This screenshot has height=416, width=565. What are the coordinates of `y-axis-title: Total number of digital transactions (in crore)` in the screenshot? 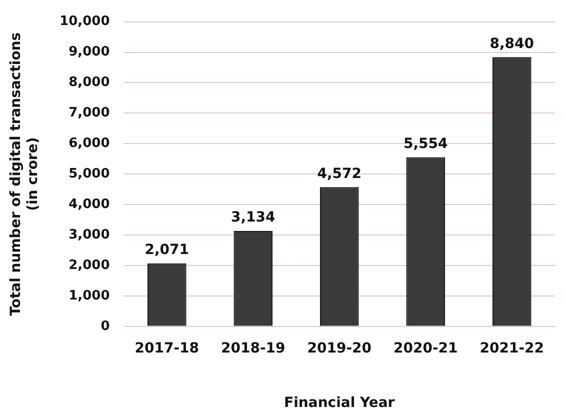 It's located at (24, 174).